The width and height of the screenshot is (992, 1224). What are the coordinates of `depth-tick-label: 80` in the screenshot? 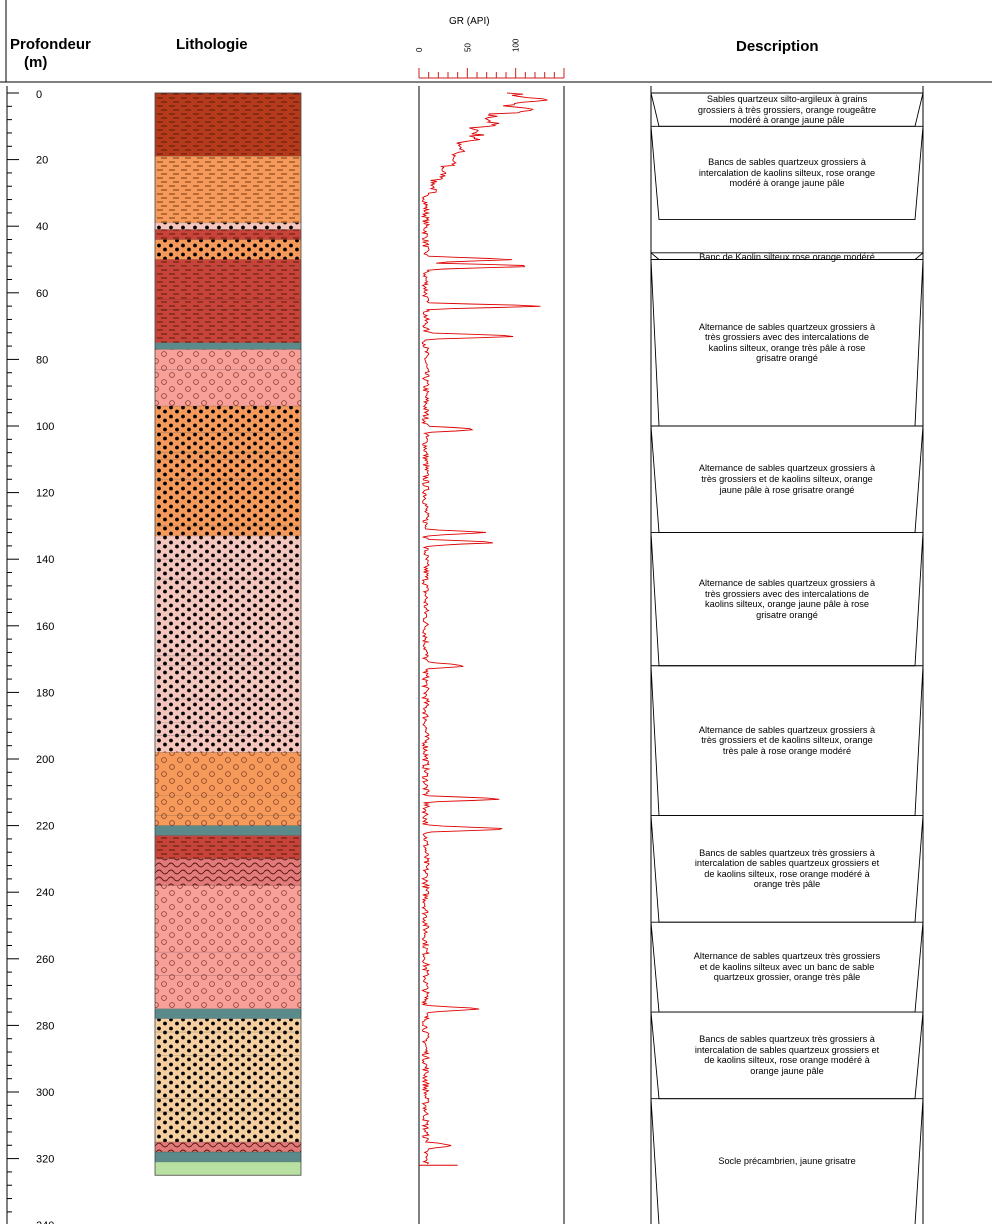 It's located at (42, 360).